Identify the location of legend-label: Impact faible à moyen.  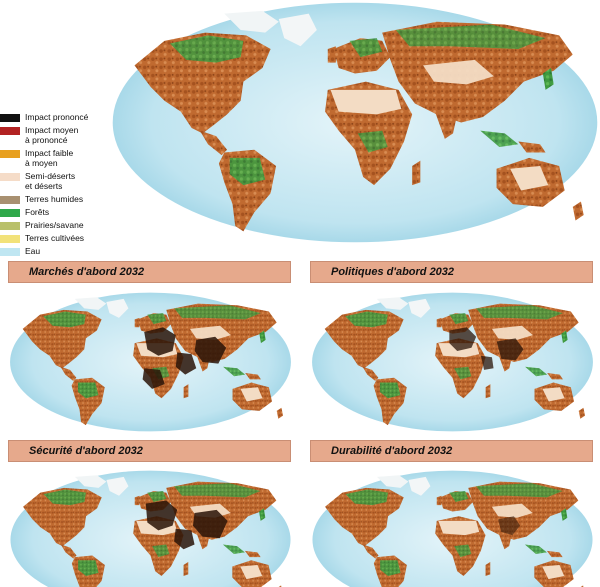
(49, 158).